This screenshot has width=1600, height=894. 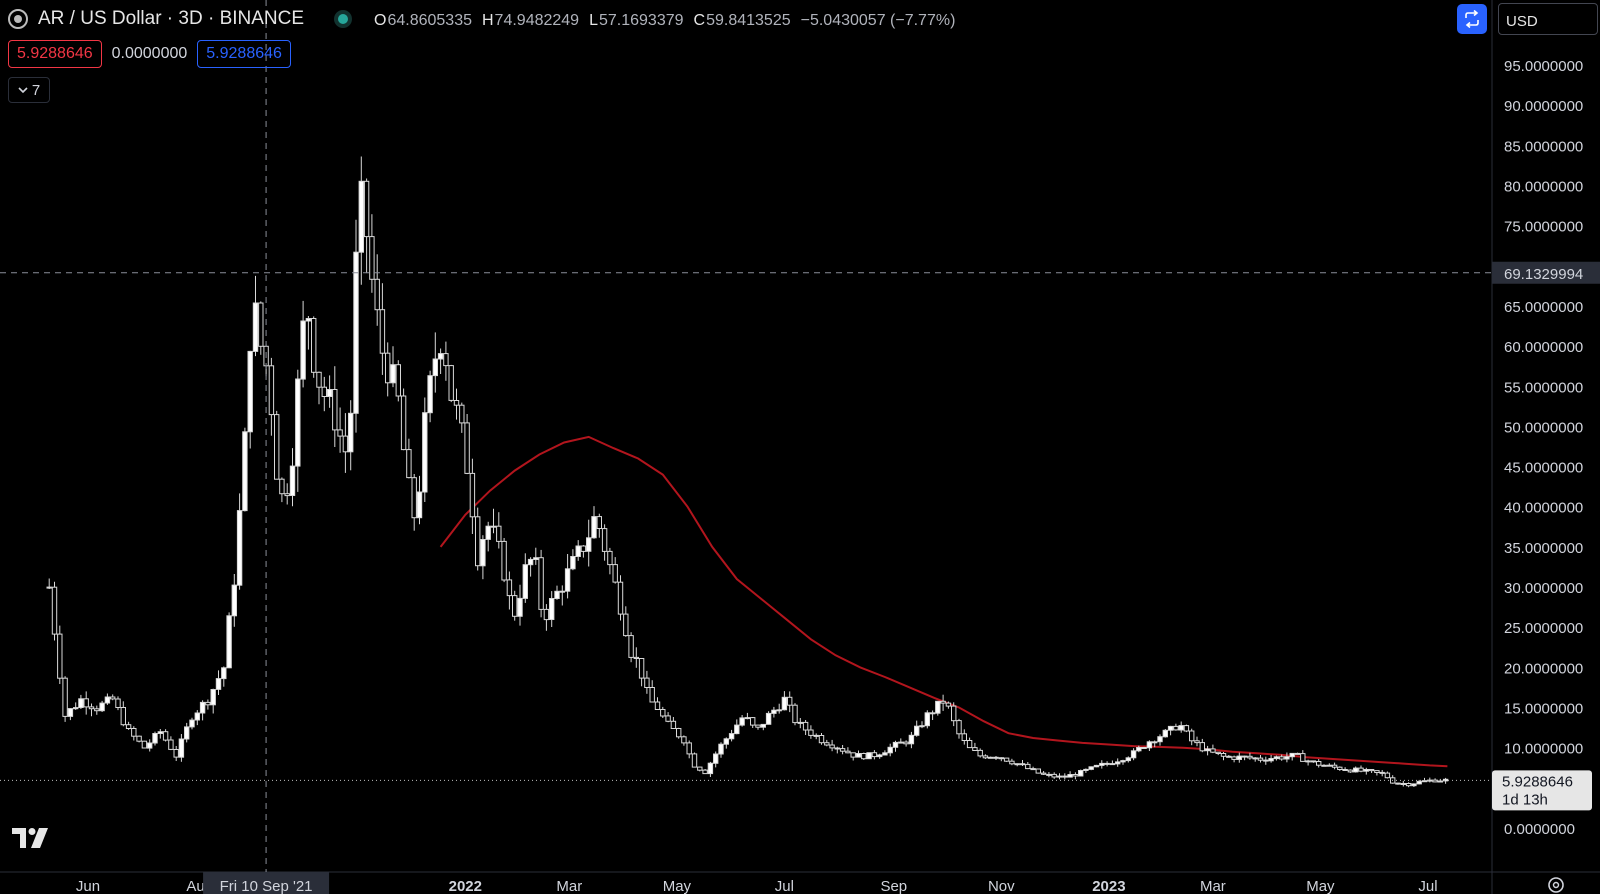 What do you see at coordinates (742, 20) in the screenshot?
I see `ohlc-close: C59.8413525` at bounding box center [742, 20].